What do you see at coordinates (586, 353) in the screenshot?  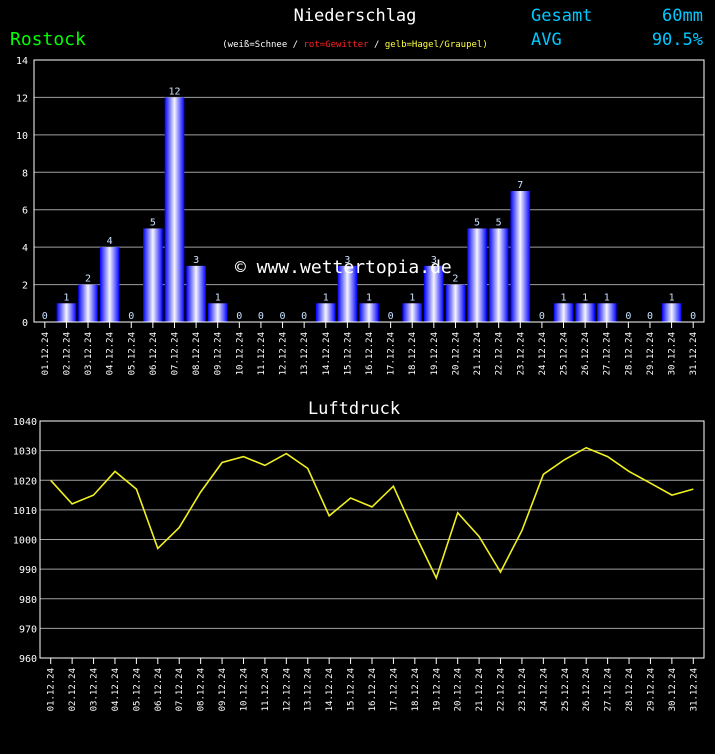 I see `precip-x-tick-label: 26.12.24` at bounding box center [586, 353].